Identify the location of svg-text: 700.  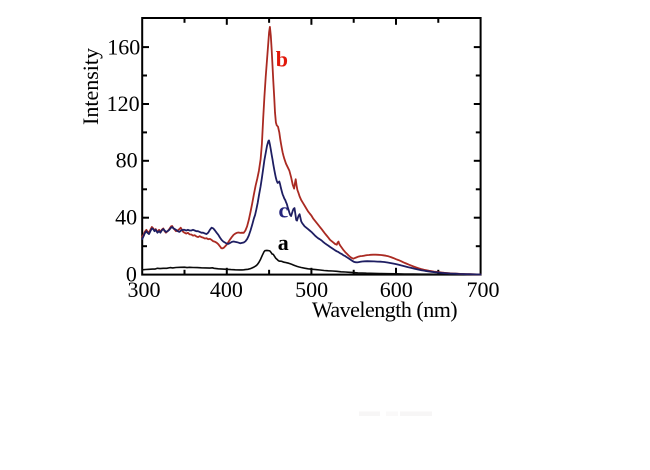
(483, 289).